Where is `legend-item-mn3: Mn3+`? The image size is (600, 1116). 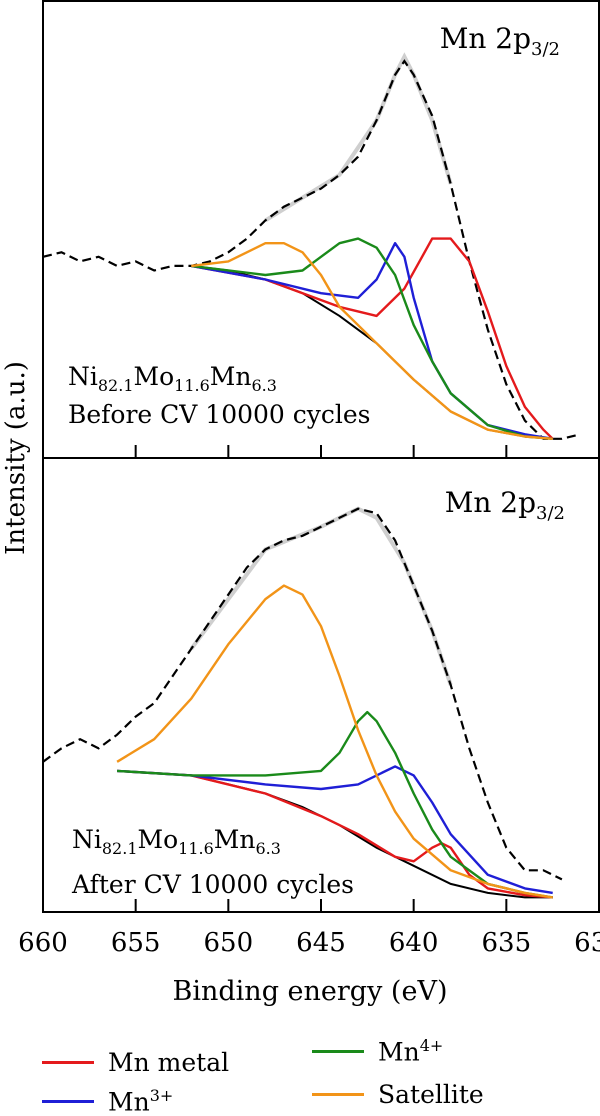 legend-item-mn3: Mn3+ is located at coordinates (107, 1101).